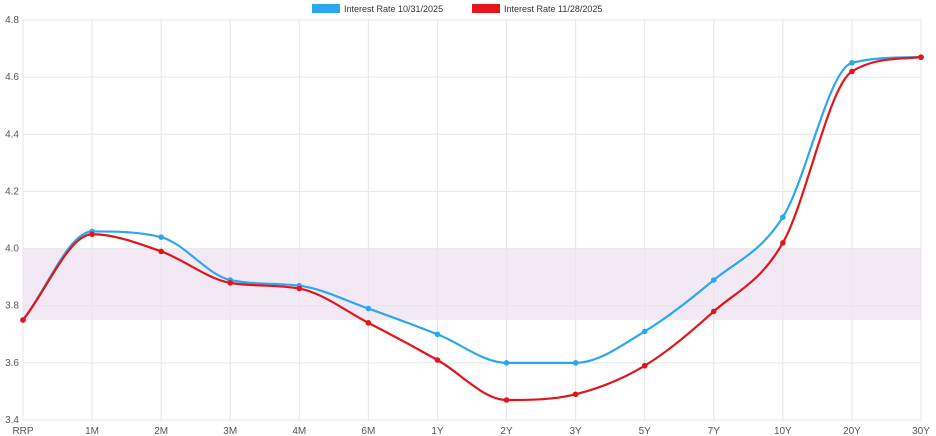 This screenshot has width=936, height=436. What do you see at coordinates (92, 431) in the screenshot?
I see `x-tick-label: 1M` at bounding box center [92, 431].